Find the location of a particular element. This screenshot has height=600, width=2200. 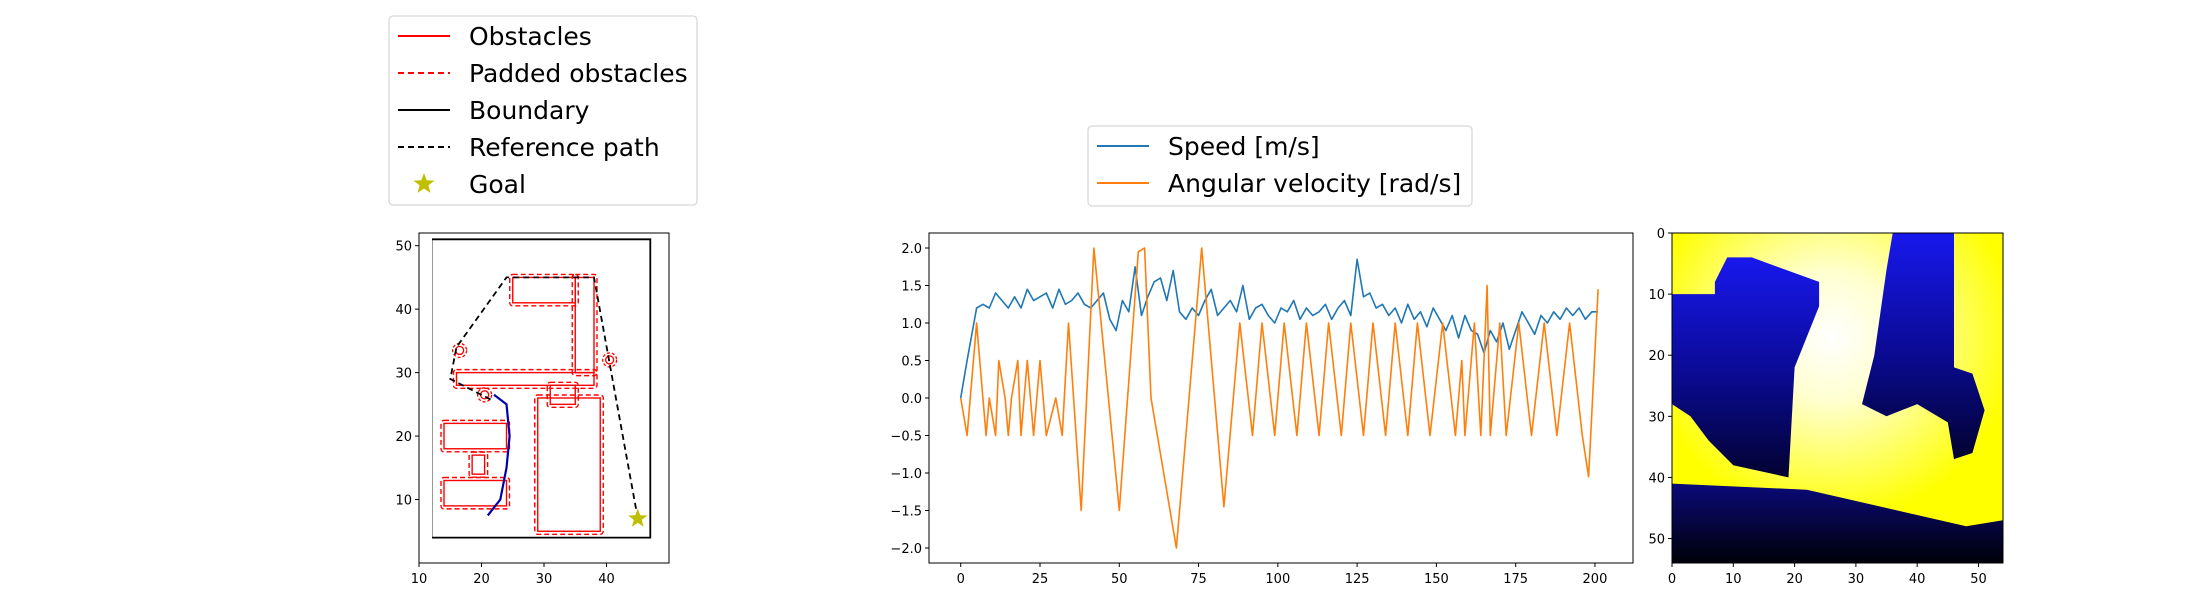

y-tick-label: 0.0 is located at coordinates (911, 399).